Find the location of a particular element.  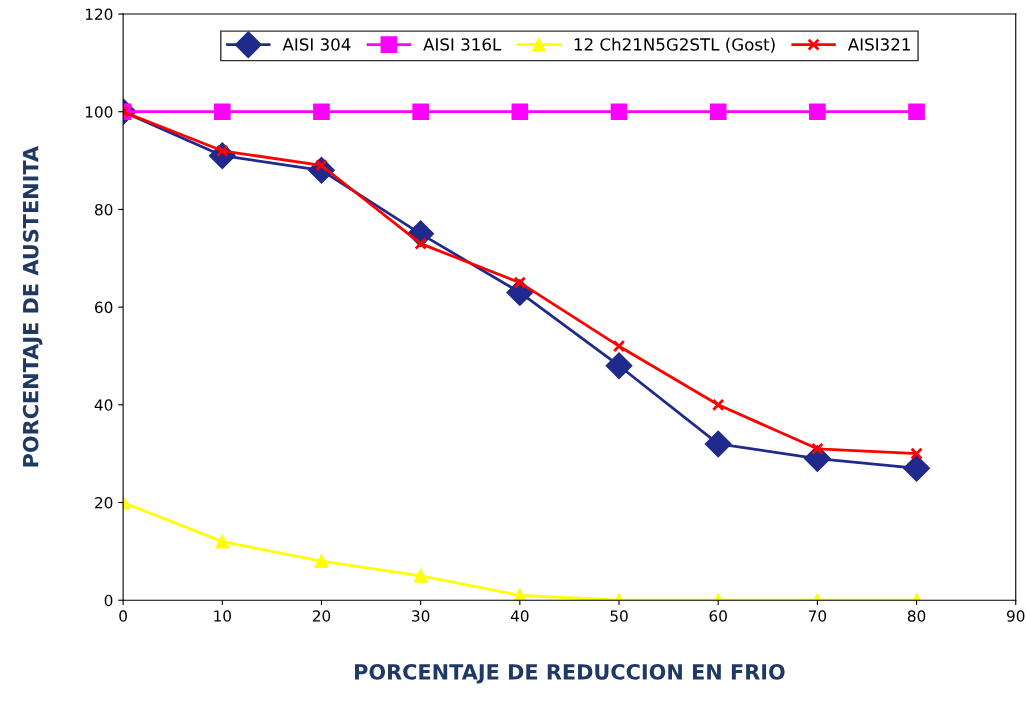

legend-label: AISI 304 is located at coordinates (316, 44).